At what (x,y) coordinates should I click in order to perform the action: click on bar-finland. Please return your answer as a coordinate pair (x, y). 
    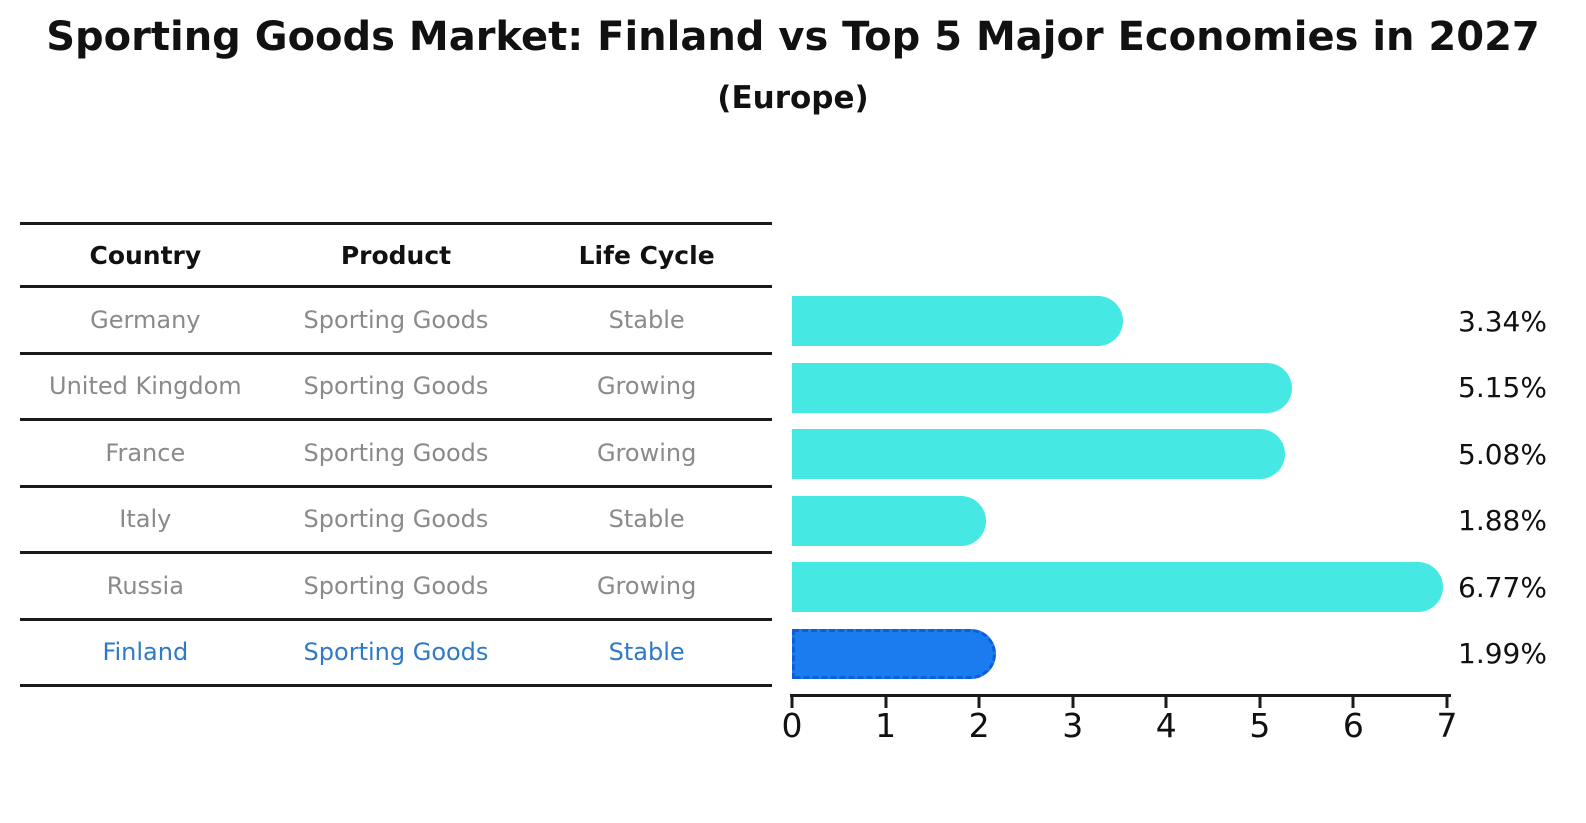
    Looking at the image, I should click on (894, 653).